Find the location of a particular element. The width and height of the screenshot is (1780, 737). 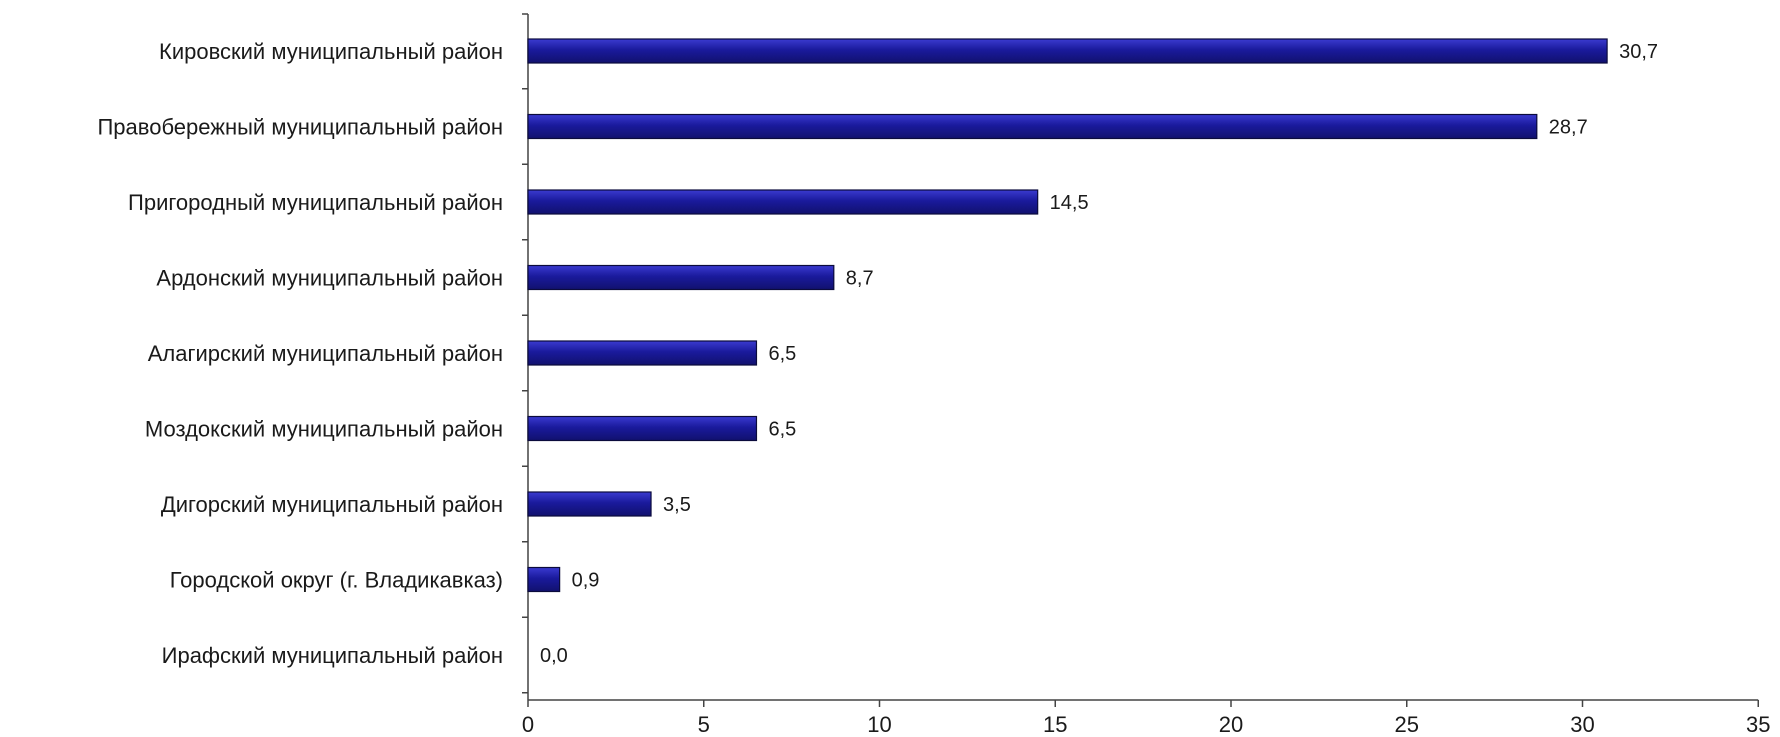

data-label: 3,5 is located at coordinates (677, 505).